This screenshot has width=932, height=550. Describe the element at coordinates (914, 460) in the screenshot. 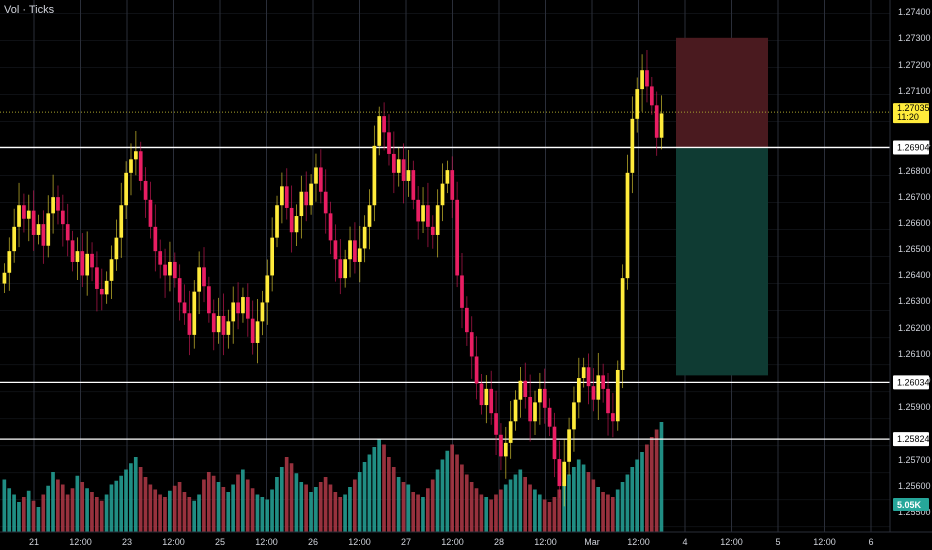

I see `price-tick-label: 1.25700` at that location.